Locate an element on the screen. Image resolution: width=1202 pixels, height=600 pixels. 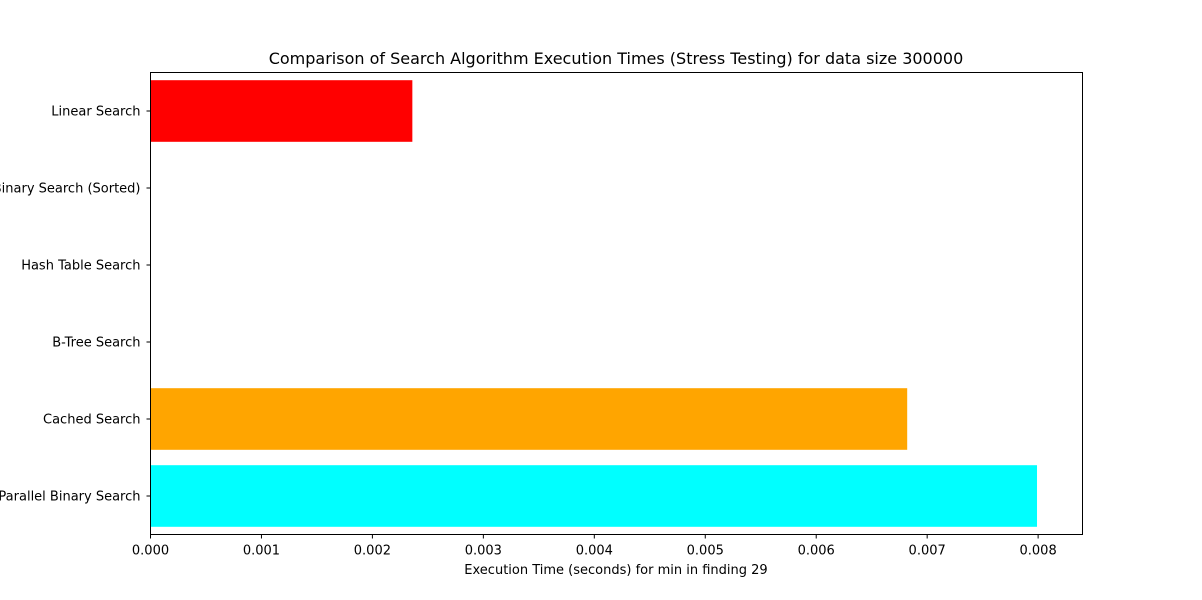
y-tick-label: Parallel Binary Search is located at coordinates (70, 497).